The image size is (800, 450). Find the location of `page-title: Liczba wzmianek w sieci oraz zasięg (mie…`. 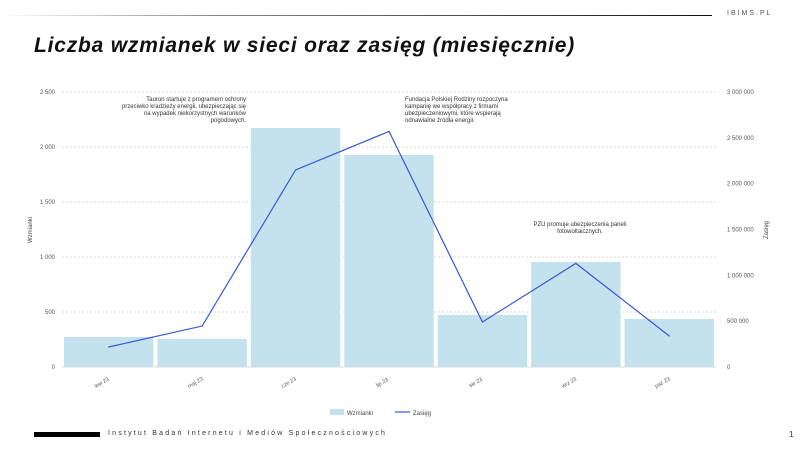

page-title: Liczba wzmianek w sieci oraz zasięg (mie… is located at coordinates (305, 45).